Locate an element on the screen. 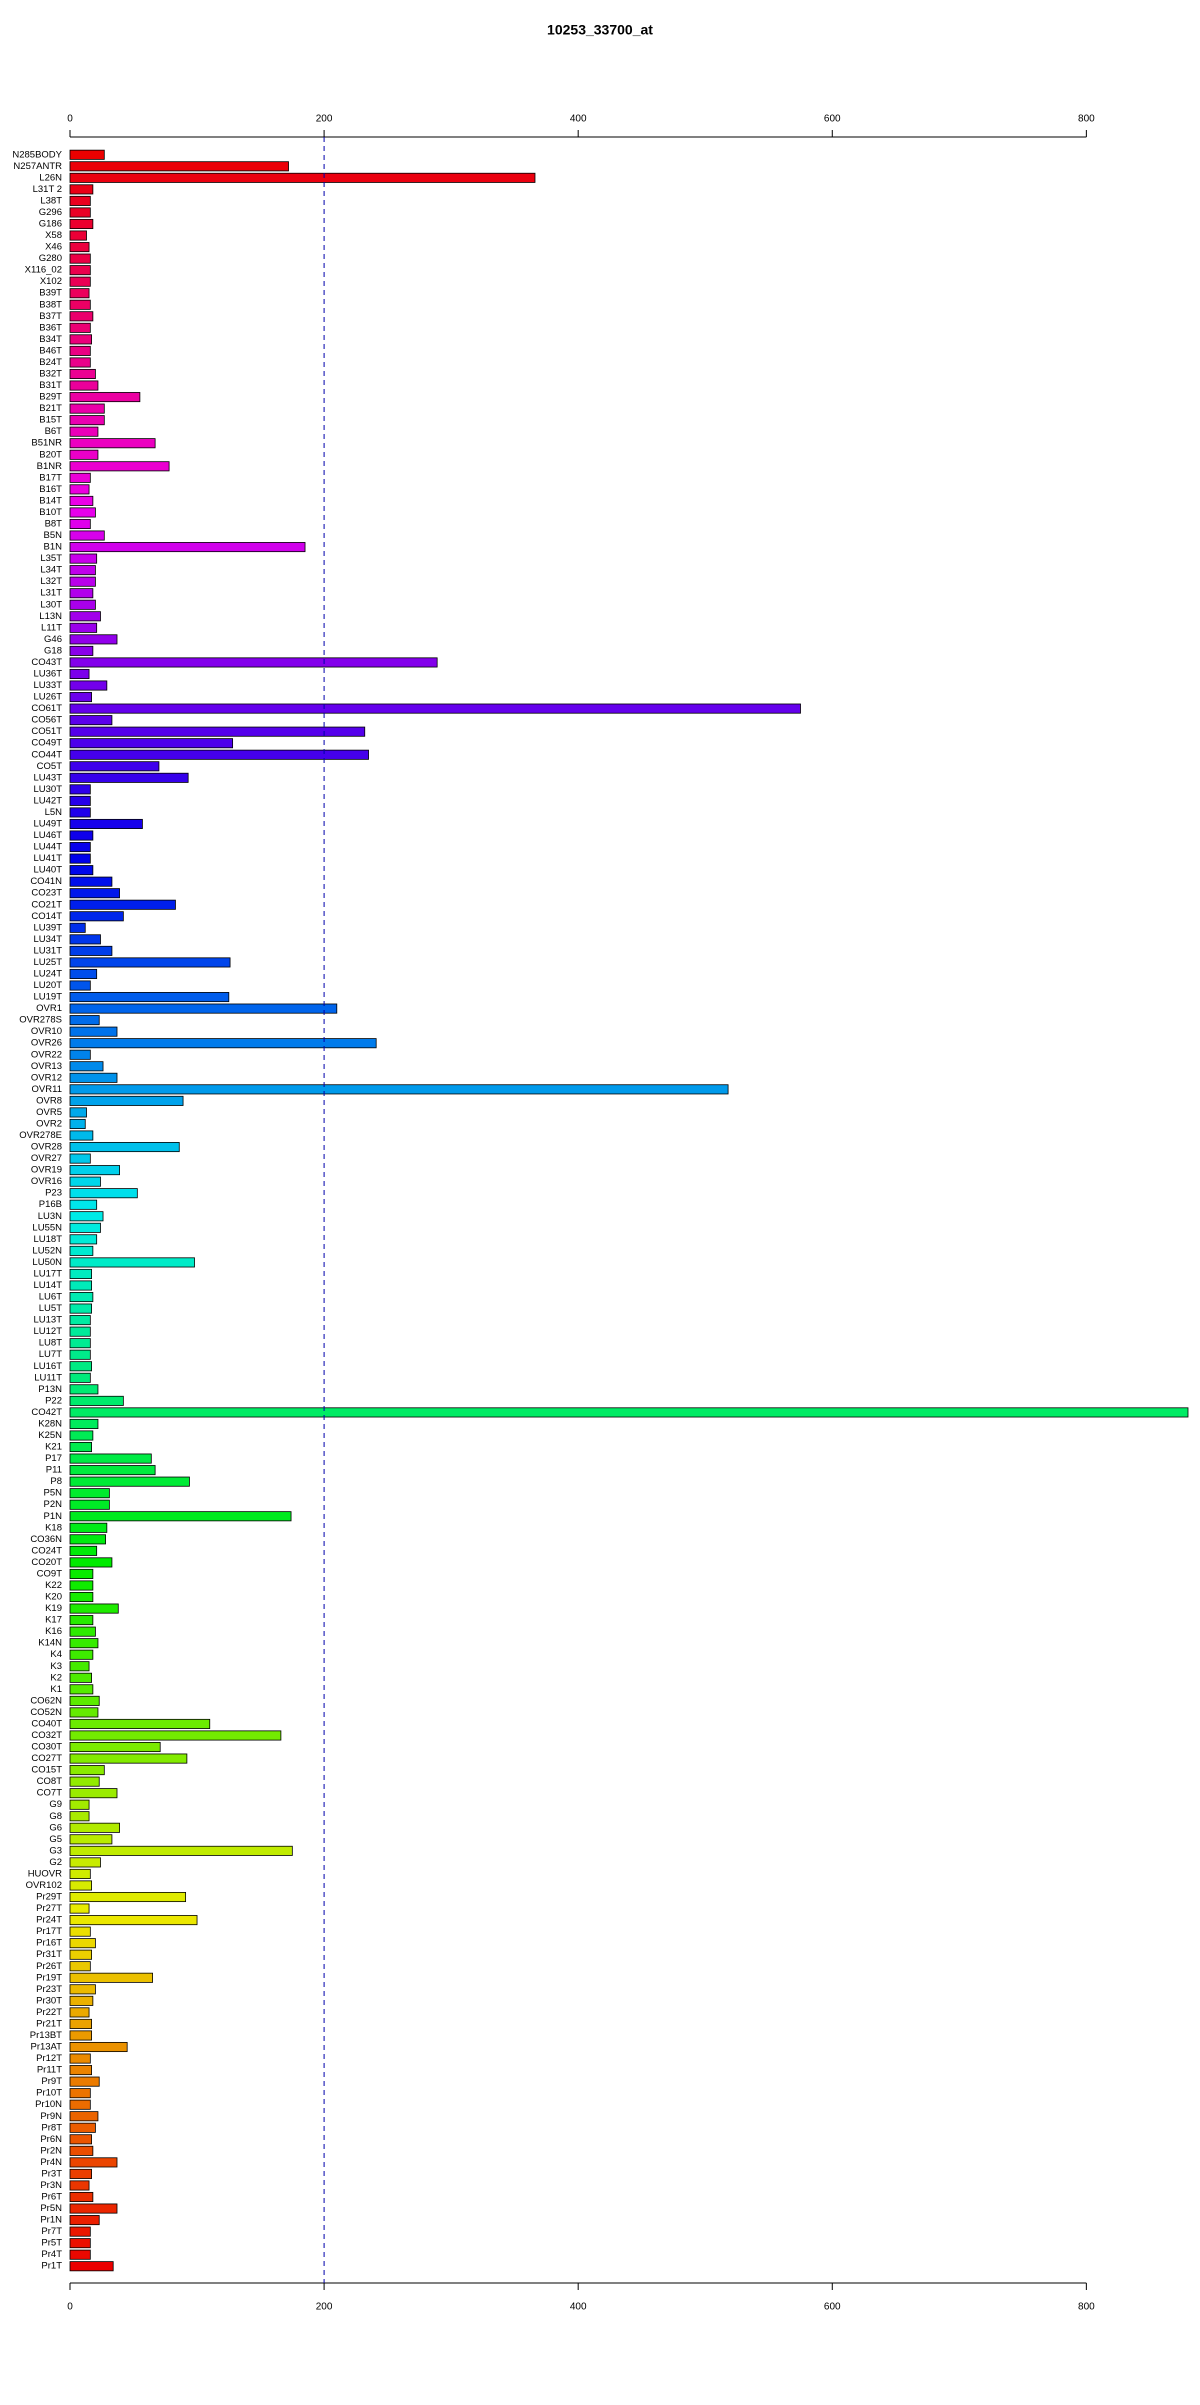 This screenshot has height=2405, width=1200. y-tick-label: LU34T is located at coordinates (47, 939).